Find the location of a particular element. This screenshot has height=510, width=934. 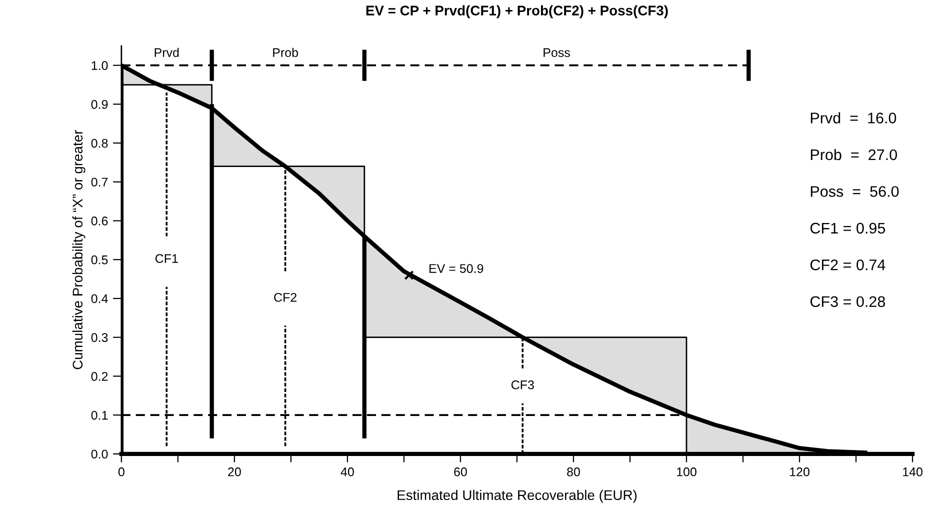

y-tick-label: 0.1 is located at coordinates (99, 415).